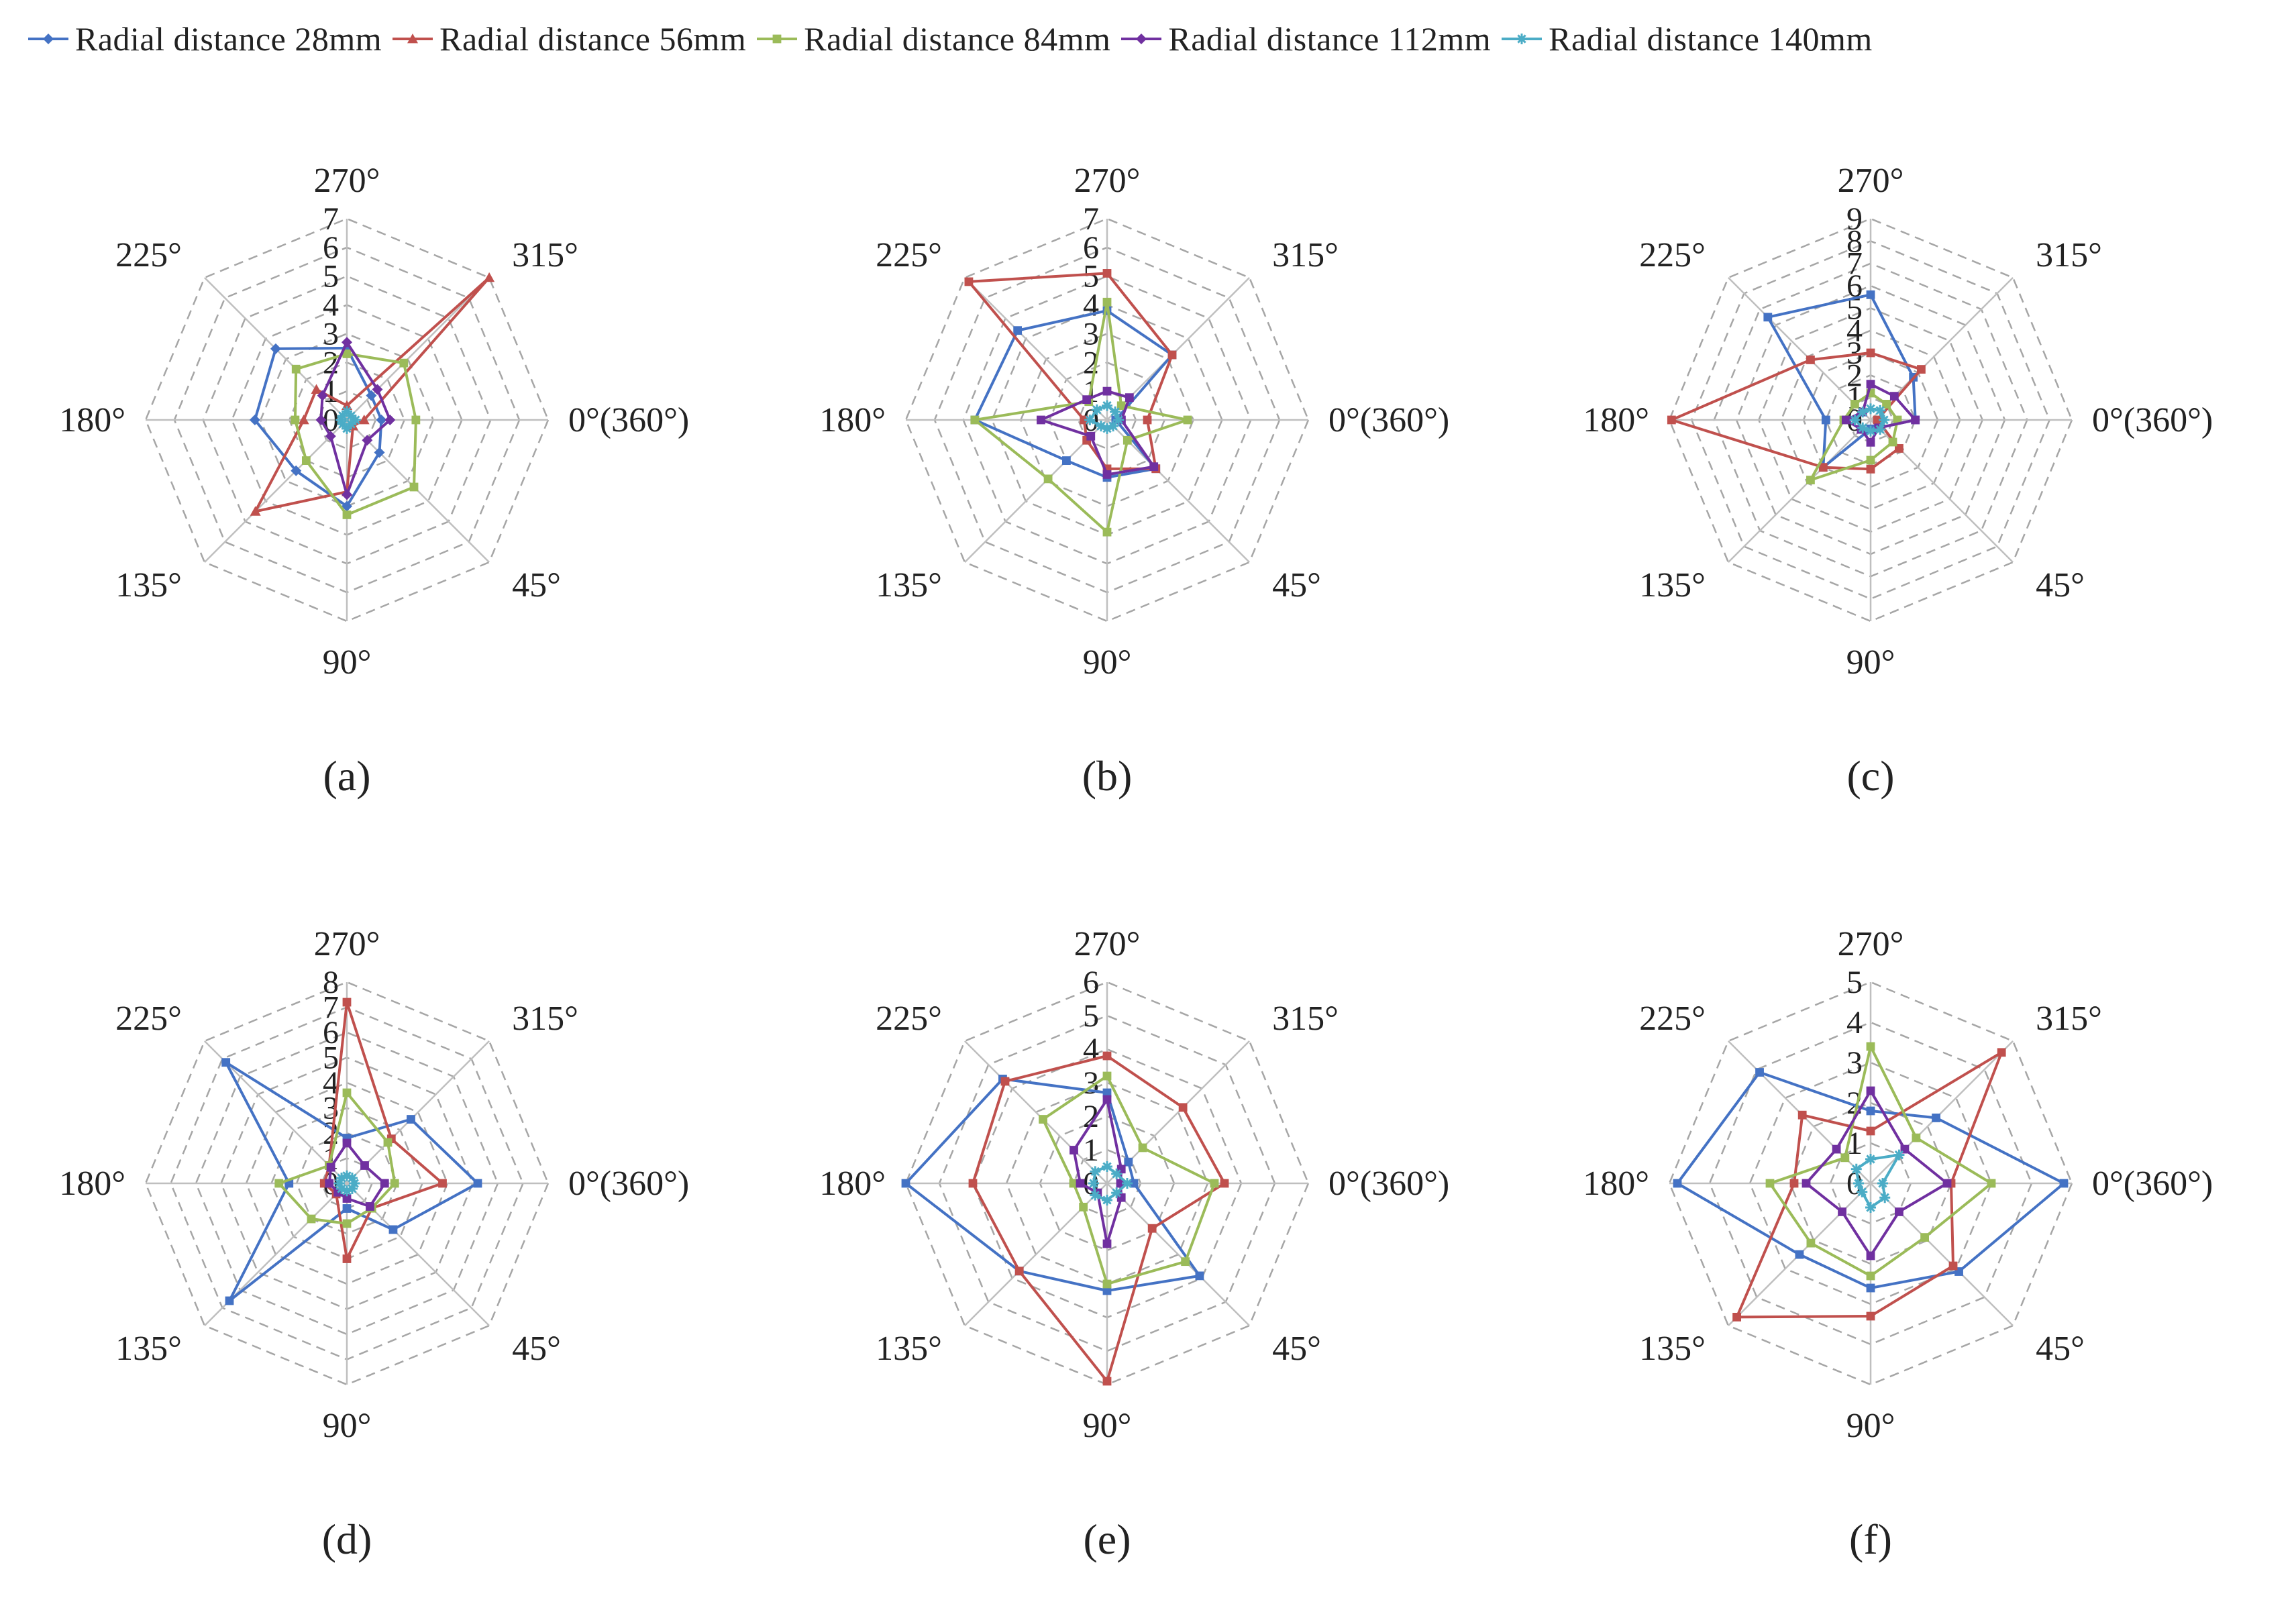 The image size is (2296, 1612). What do you see at coordinates (909, 1019) in the screenshot?
I see `axis-label: 225°` at bounding box center [909, 1019].